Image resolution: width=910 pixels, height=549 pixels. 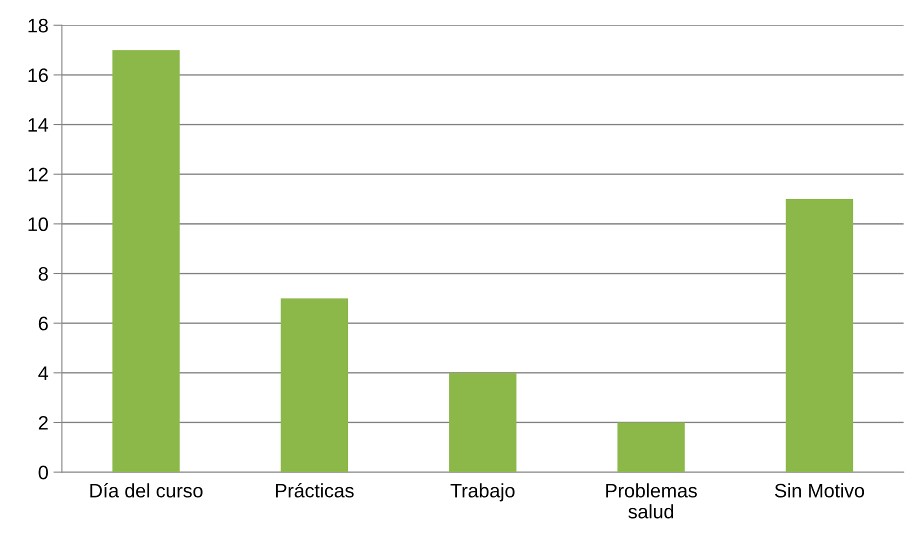 I want to click on y-tick-label: 12, so click(x=38, y=175).